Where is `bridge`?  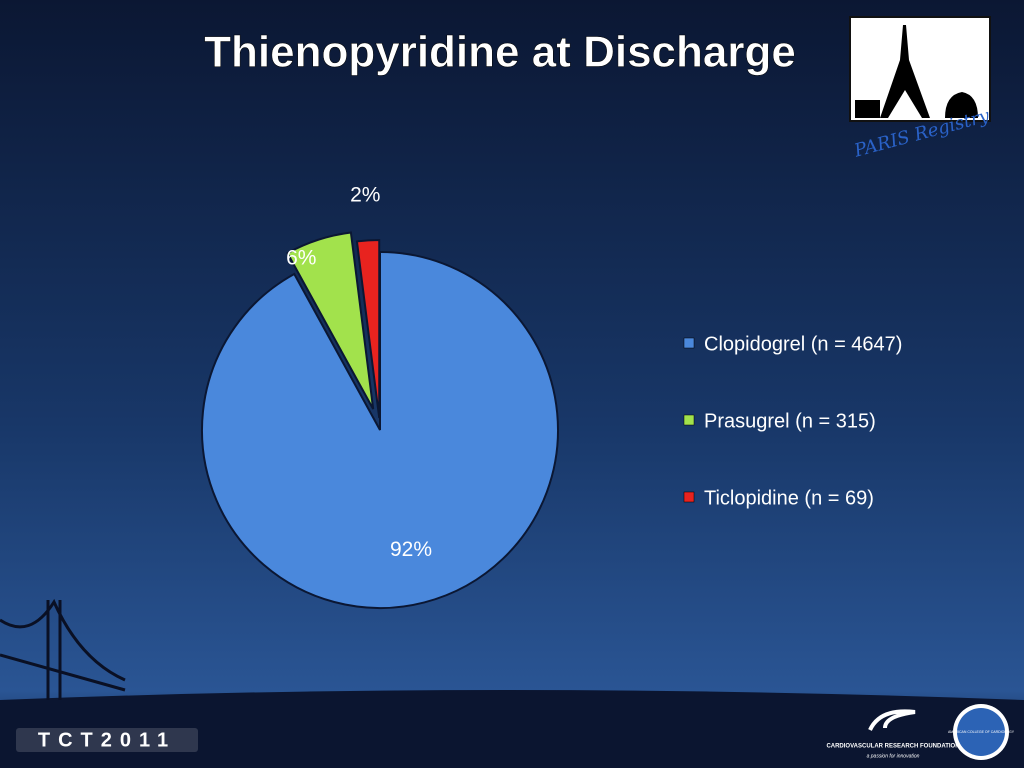
bridge is located at coordinates (63, 649).